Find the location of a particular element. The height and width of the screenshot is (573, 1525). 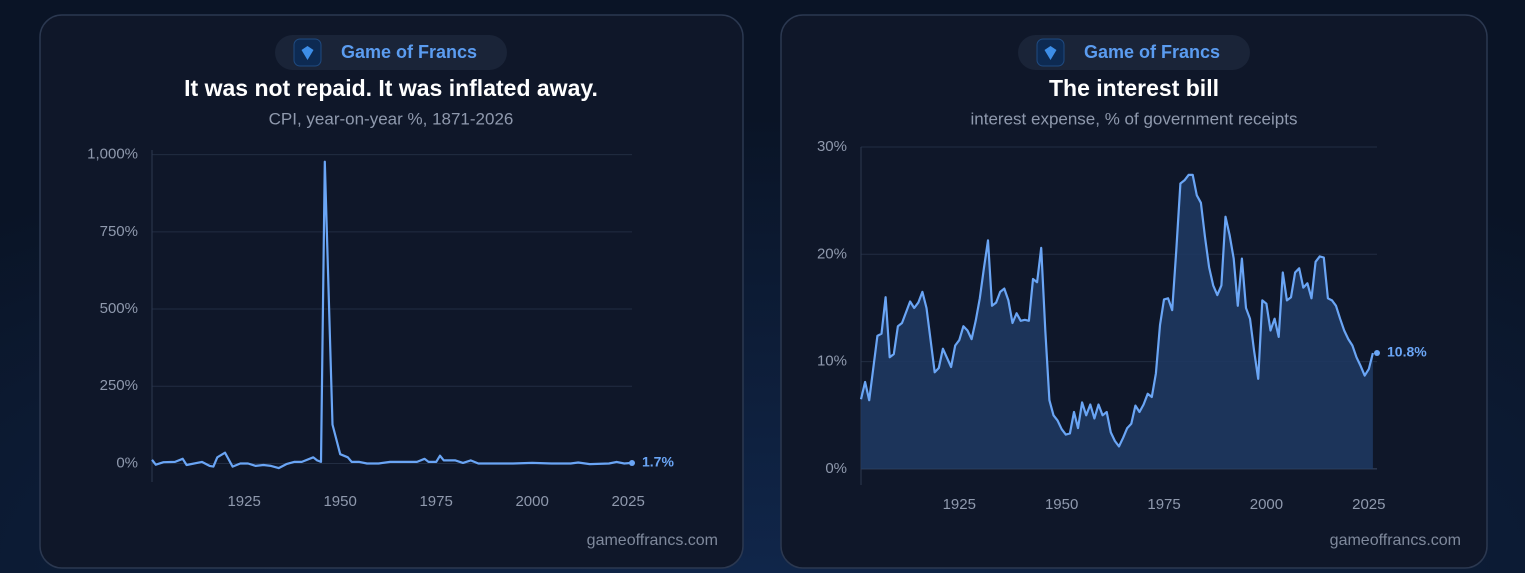

chart-title: It was not repaid. It was inflated away. is located at coordinates (391, 88).